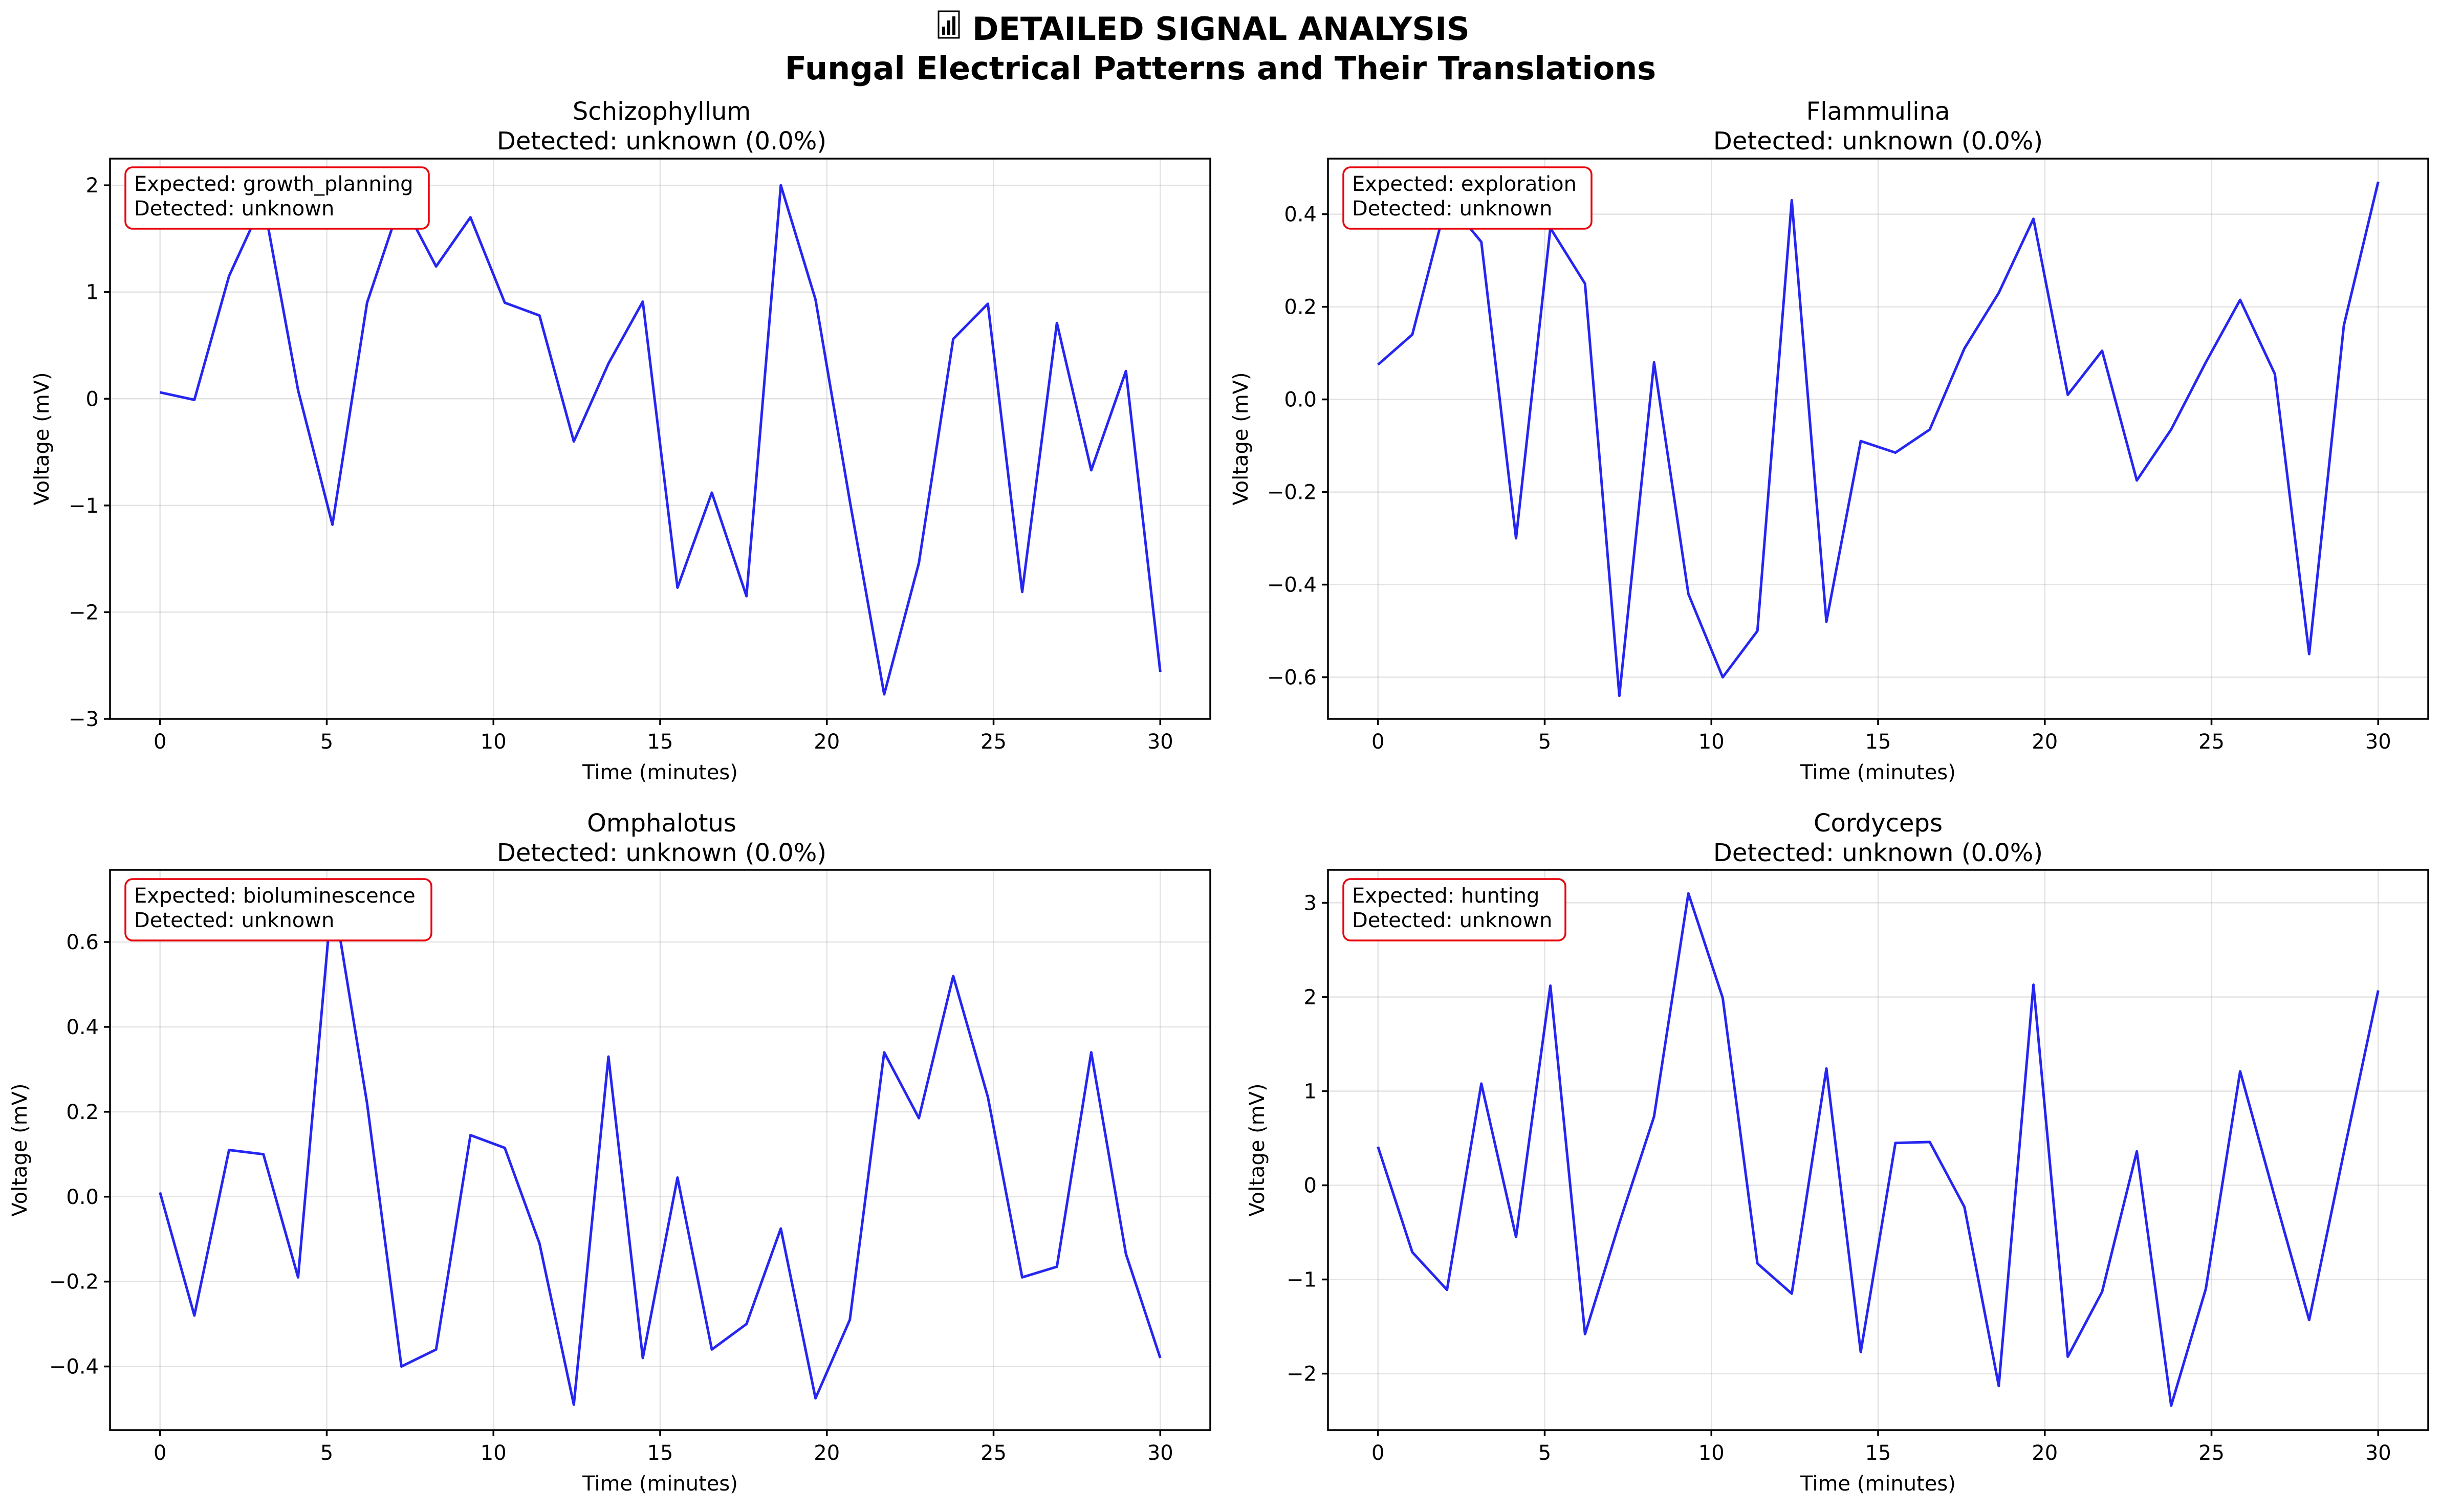 The image size is (2441, 1512). What do you see at coordinates (1467, 198) in the screenshot?
I see `annotation-box: Expected: exploration Detected: unknown` at bounding box center [1467, 198].